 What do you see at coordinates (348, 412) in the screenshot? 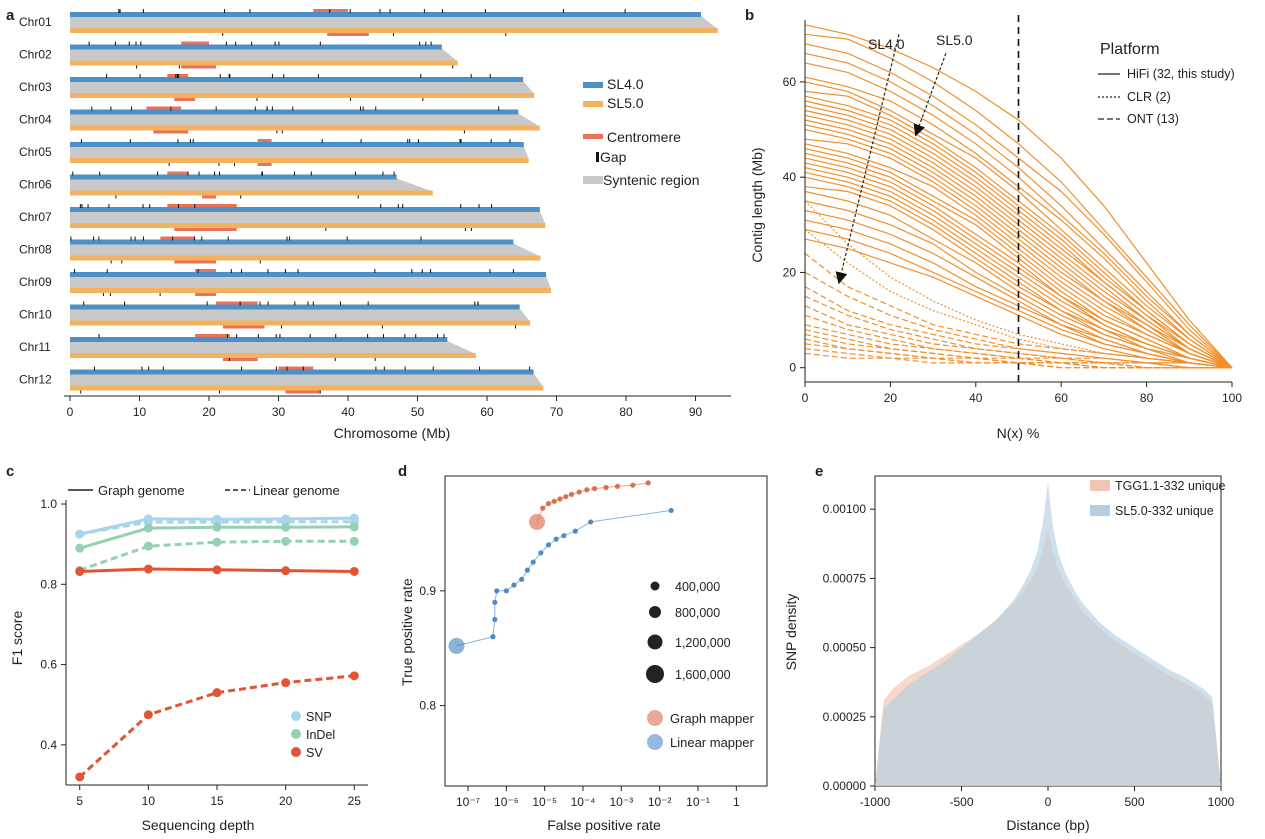
I see `x-tick-label: 40` at bounding box center [348, 412].